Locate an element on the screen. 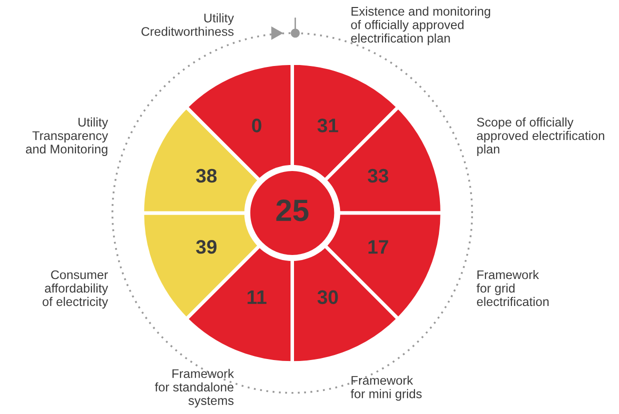 The image size is (619, 414). category-label: Framework for mini grids is located at coordinates (386, 388).